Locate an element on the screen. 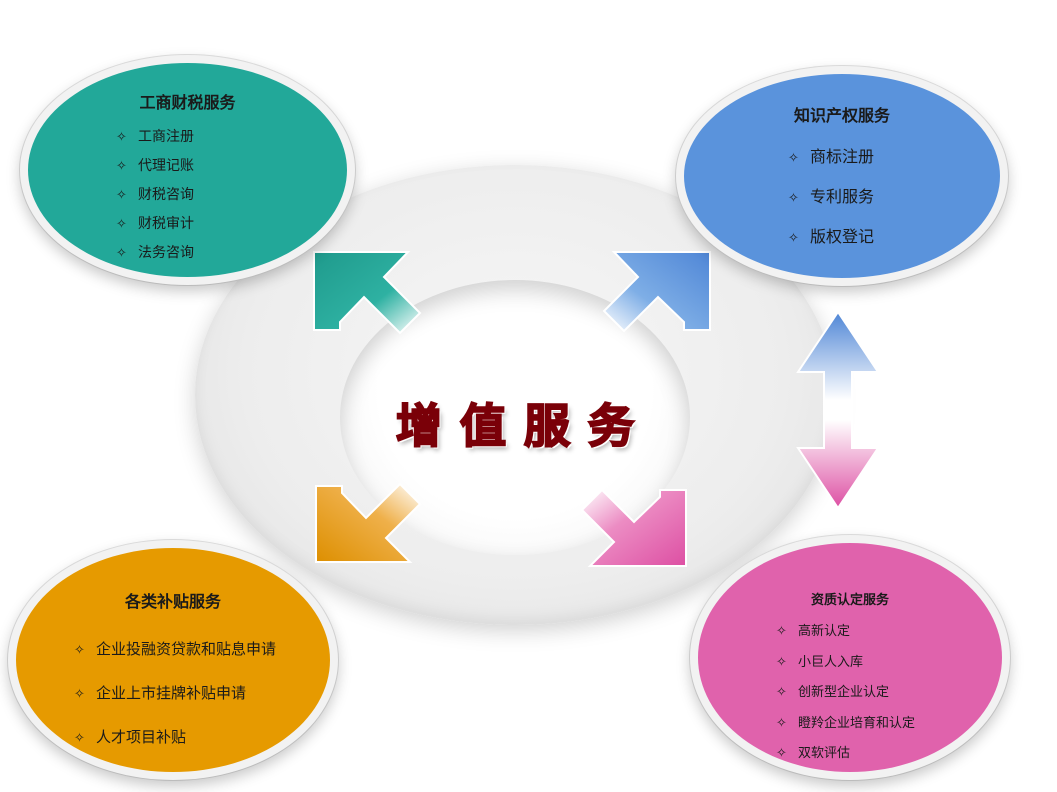  list-item: ✧ 专利服务 is located at coordinates (831, 198).